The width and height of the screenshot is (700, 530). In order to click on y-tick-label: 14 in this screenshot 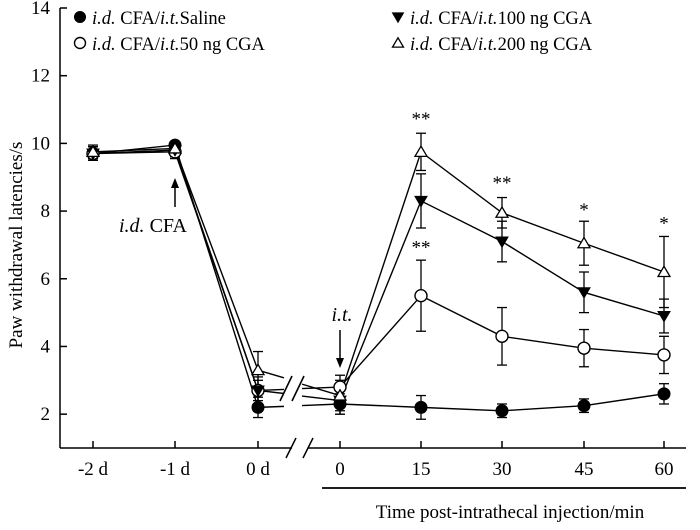, I will do `click(41, 9)`.